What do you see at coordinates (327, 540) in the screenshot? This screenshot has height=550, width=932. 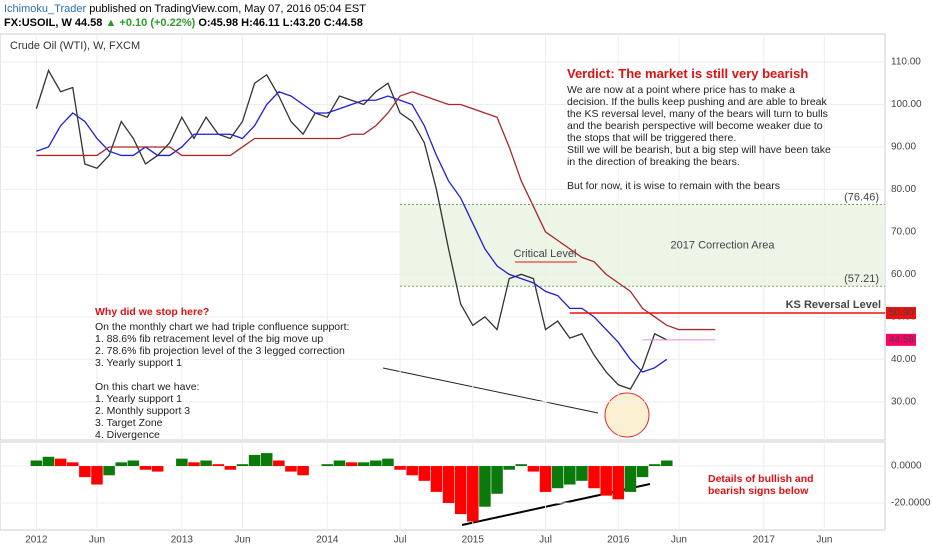 I see `x-tick-label: 2014` at bounding box center [327, 540].